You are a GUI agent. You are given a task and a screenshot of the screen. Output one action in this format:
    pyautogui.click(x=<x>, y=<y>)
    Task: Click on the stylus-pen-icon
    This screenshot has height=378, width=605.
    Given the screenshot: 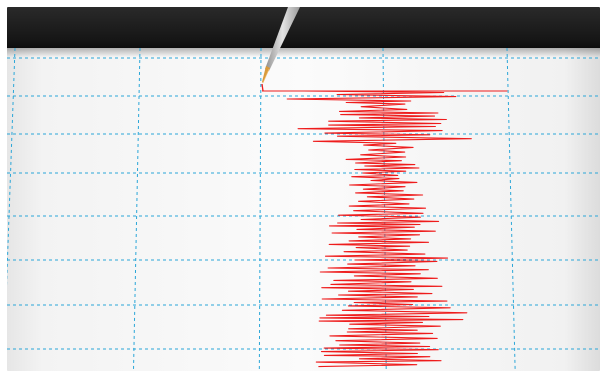 What is the action you would take?
    pyautogui.click(x=281, y=45)
    